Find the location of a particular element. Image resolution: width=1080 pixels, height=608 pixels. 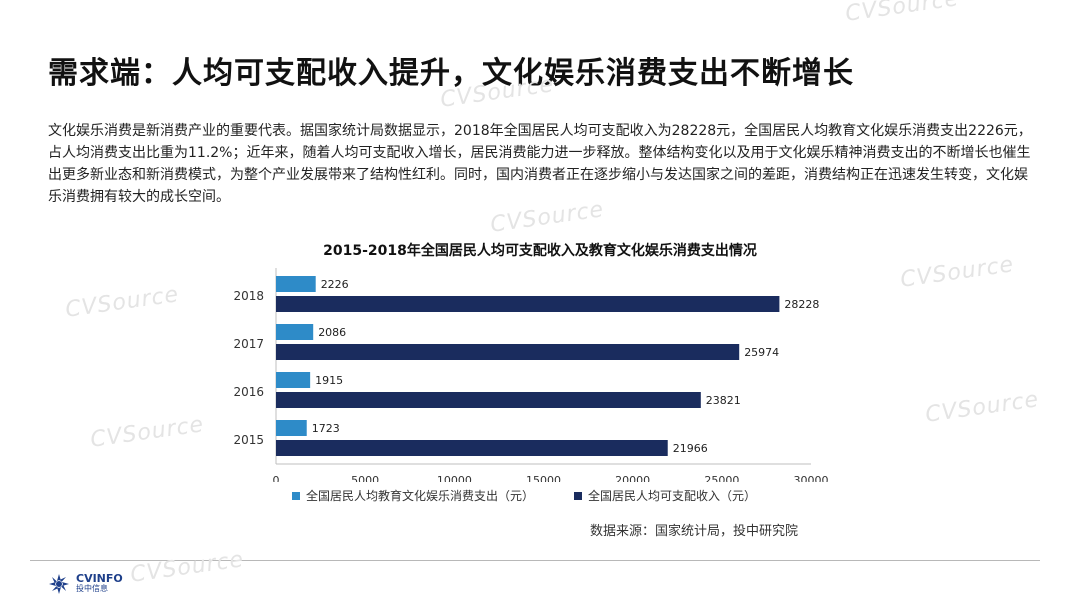

legend-swatch-education is located at coordinates (296, 495).